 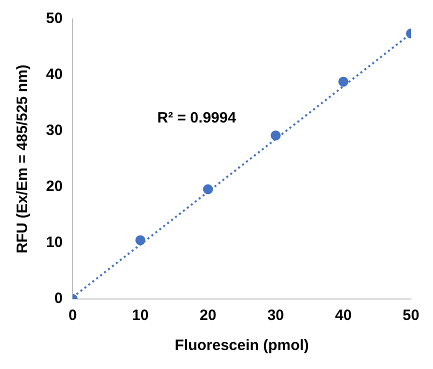 What do you see at coordinates (72, 315) in the screenshot?
I see `x-tick-label: 0` at bounding box center [72, 315].